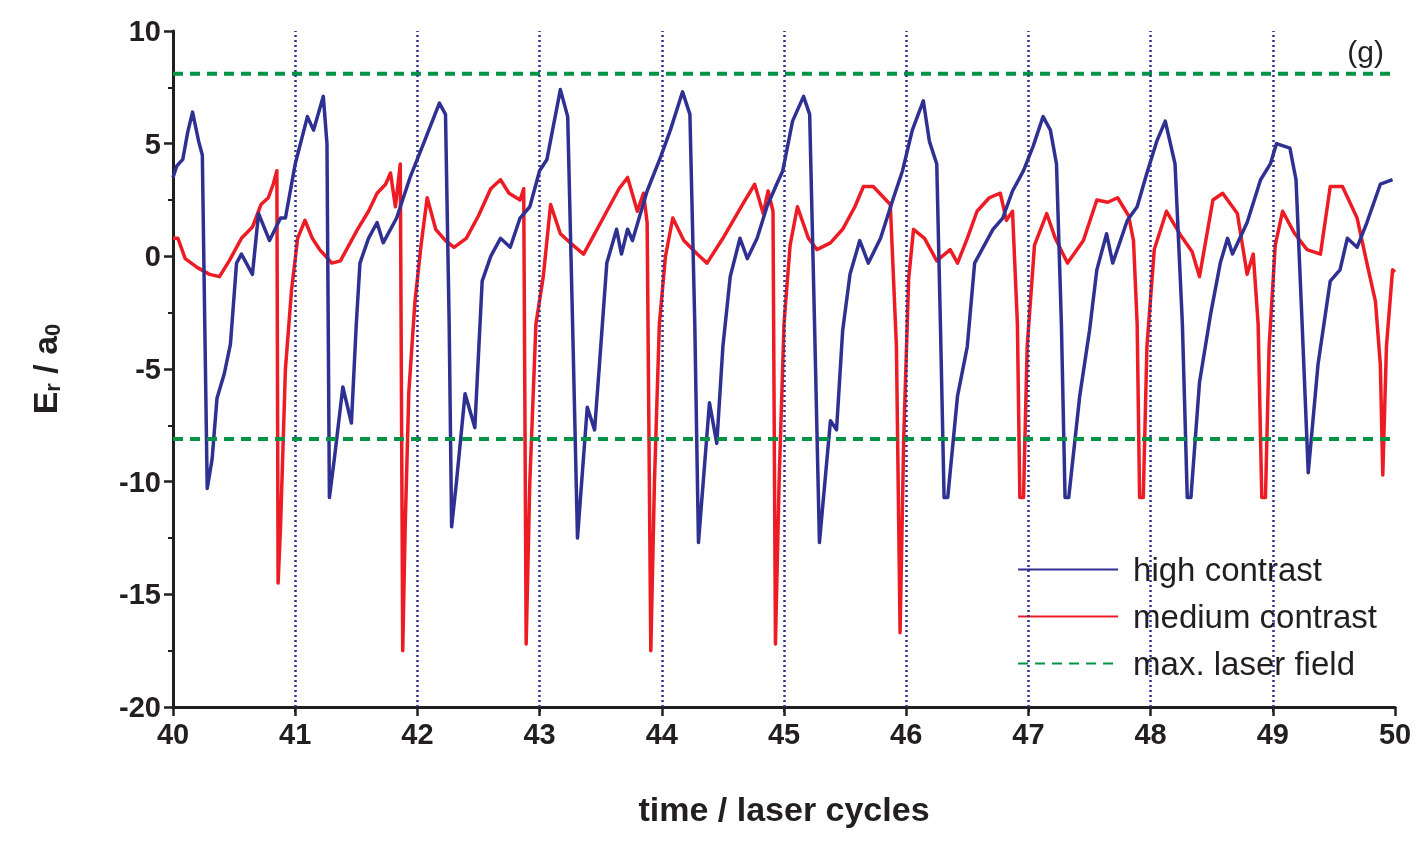 The height and width of the screenshot is (860, 1422). What do you see at coordinates (1028, 733) in the screenshot?
I see `x-tick-label: 47` at bounding box center [1028, 733].